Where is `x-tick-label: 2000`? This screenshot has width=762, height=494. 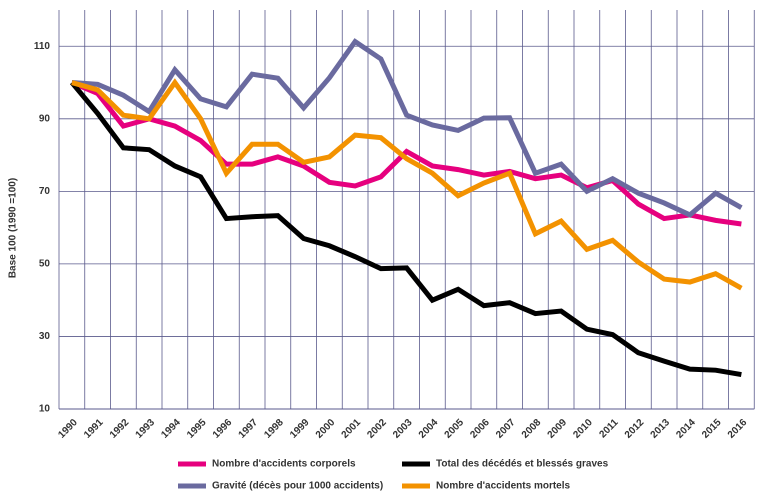 x-tick-label: 2000 is located at coordinates (326, 429).